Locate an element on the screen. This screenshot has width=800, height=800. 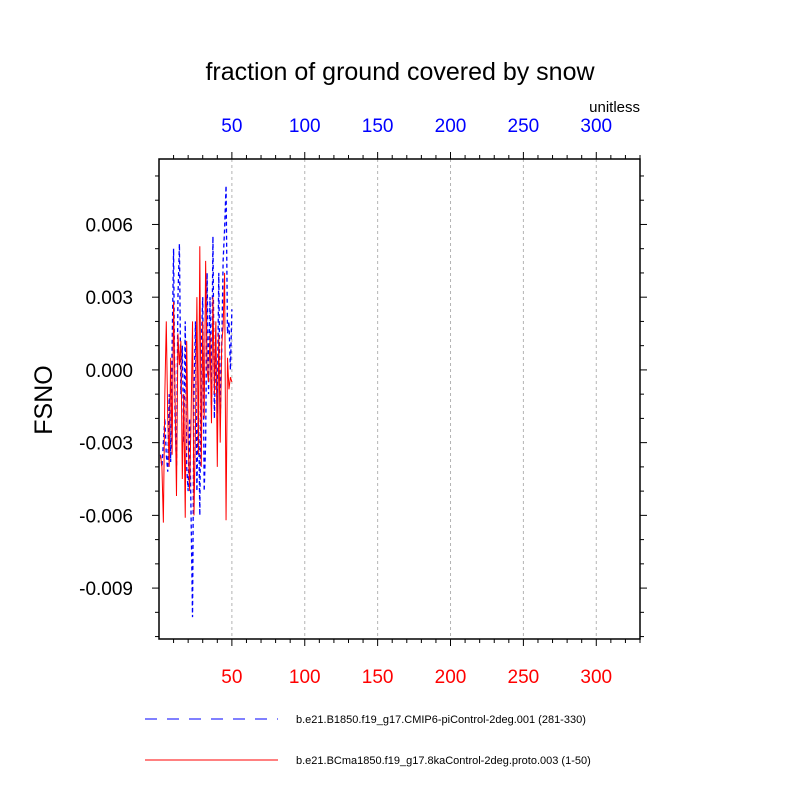
x-tick-label-bottom-150: 150 is located at coordinates (378, 677).